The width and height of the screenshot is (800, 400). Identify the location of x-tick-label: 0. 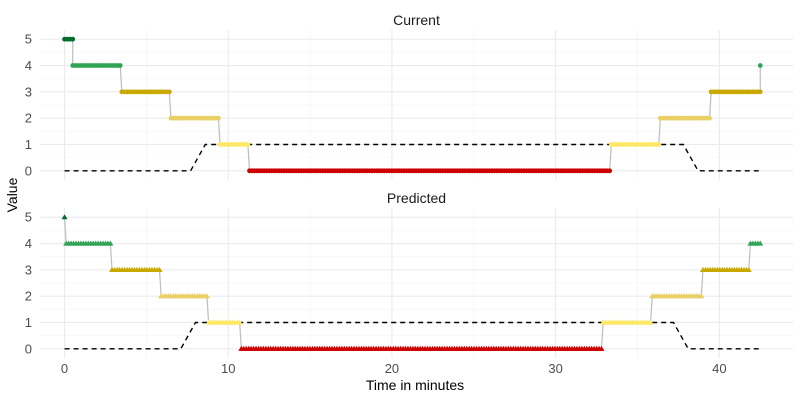
(64, 368).